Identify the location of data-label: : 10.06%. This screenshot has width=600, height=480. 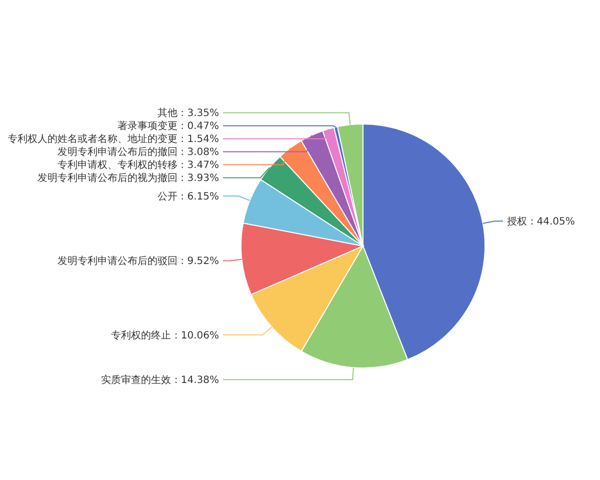
(196, 336).